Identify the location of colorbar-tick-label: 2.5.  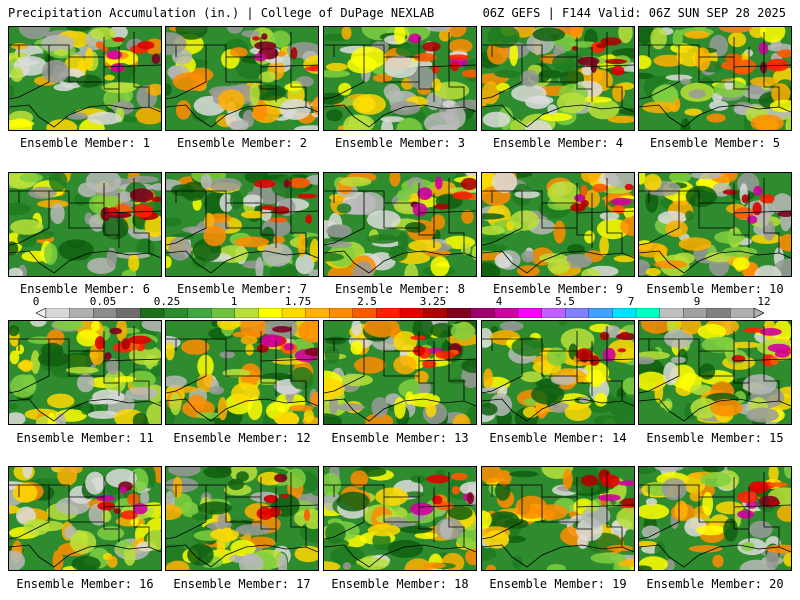
(367, 301).